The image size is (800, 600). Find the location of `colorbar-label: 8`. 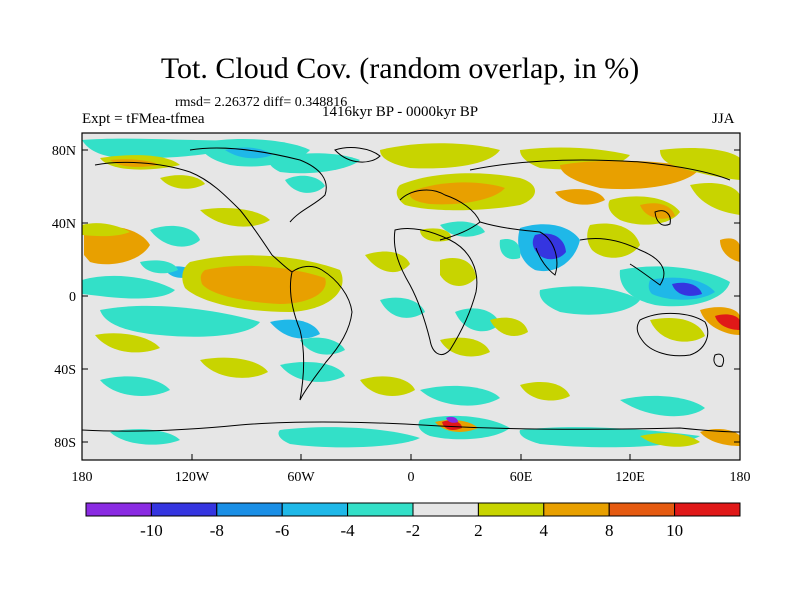

colorbar-label: 8 is located at coordinates (609, 530).